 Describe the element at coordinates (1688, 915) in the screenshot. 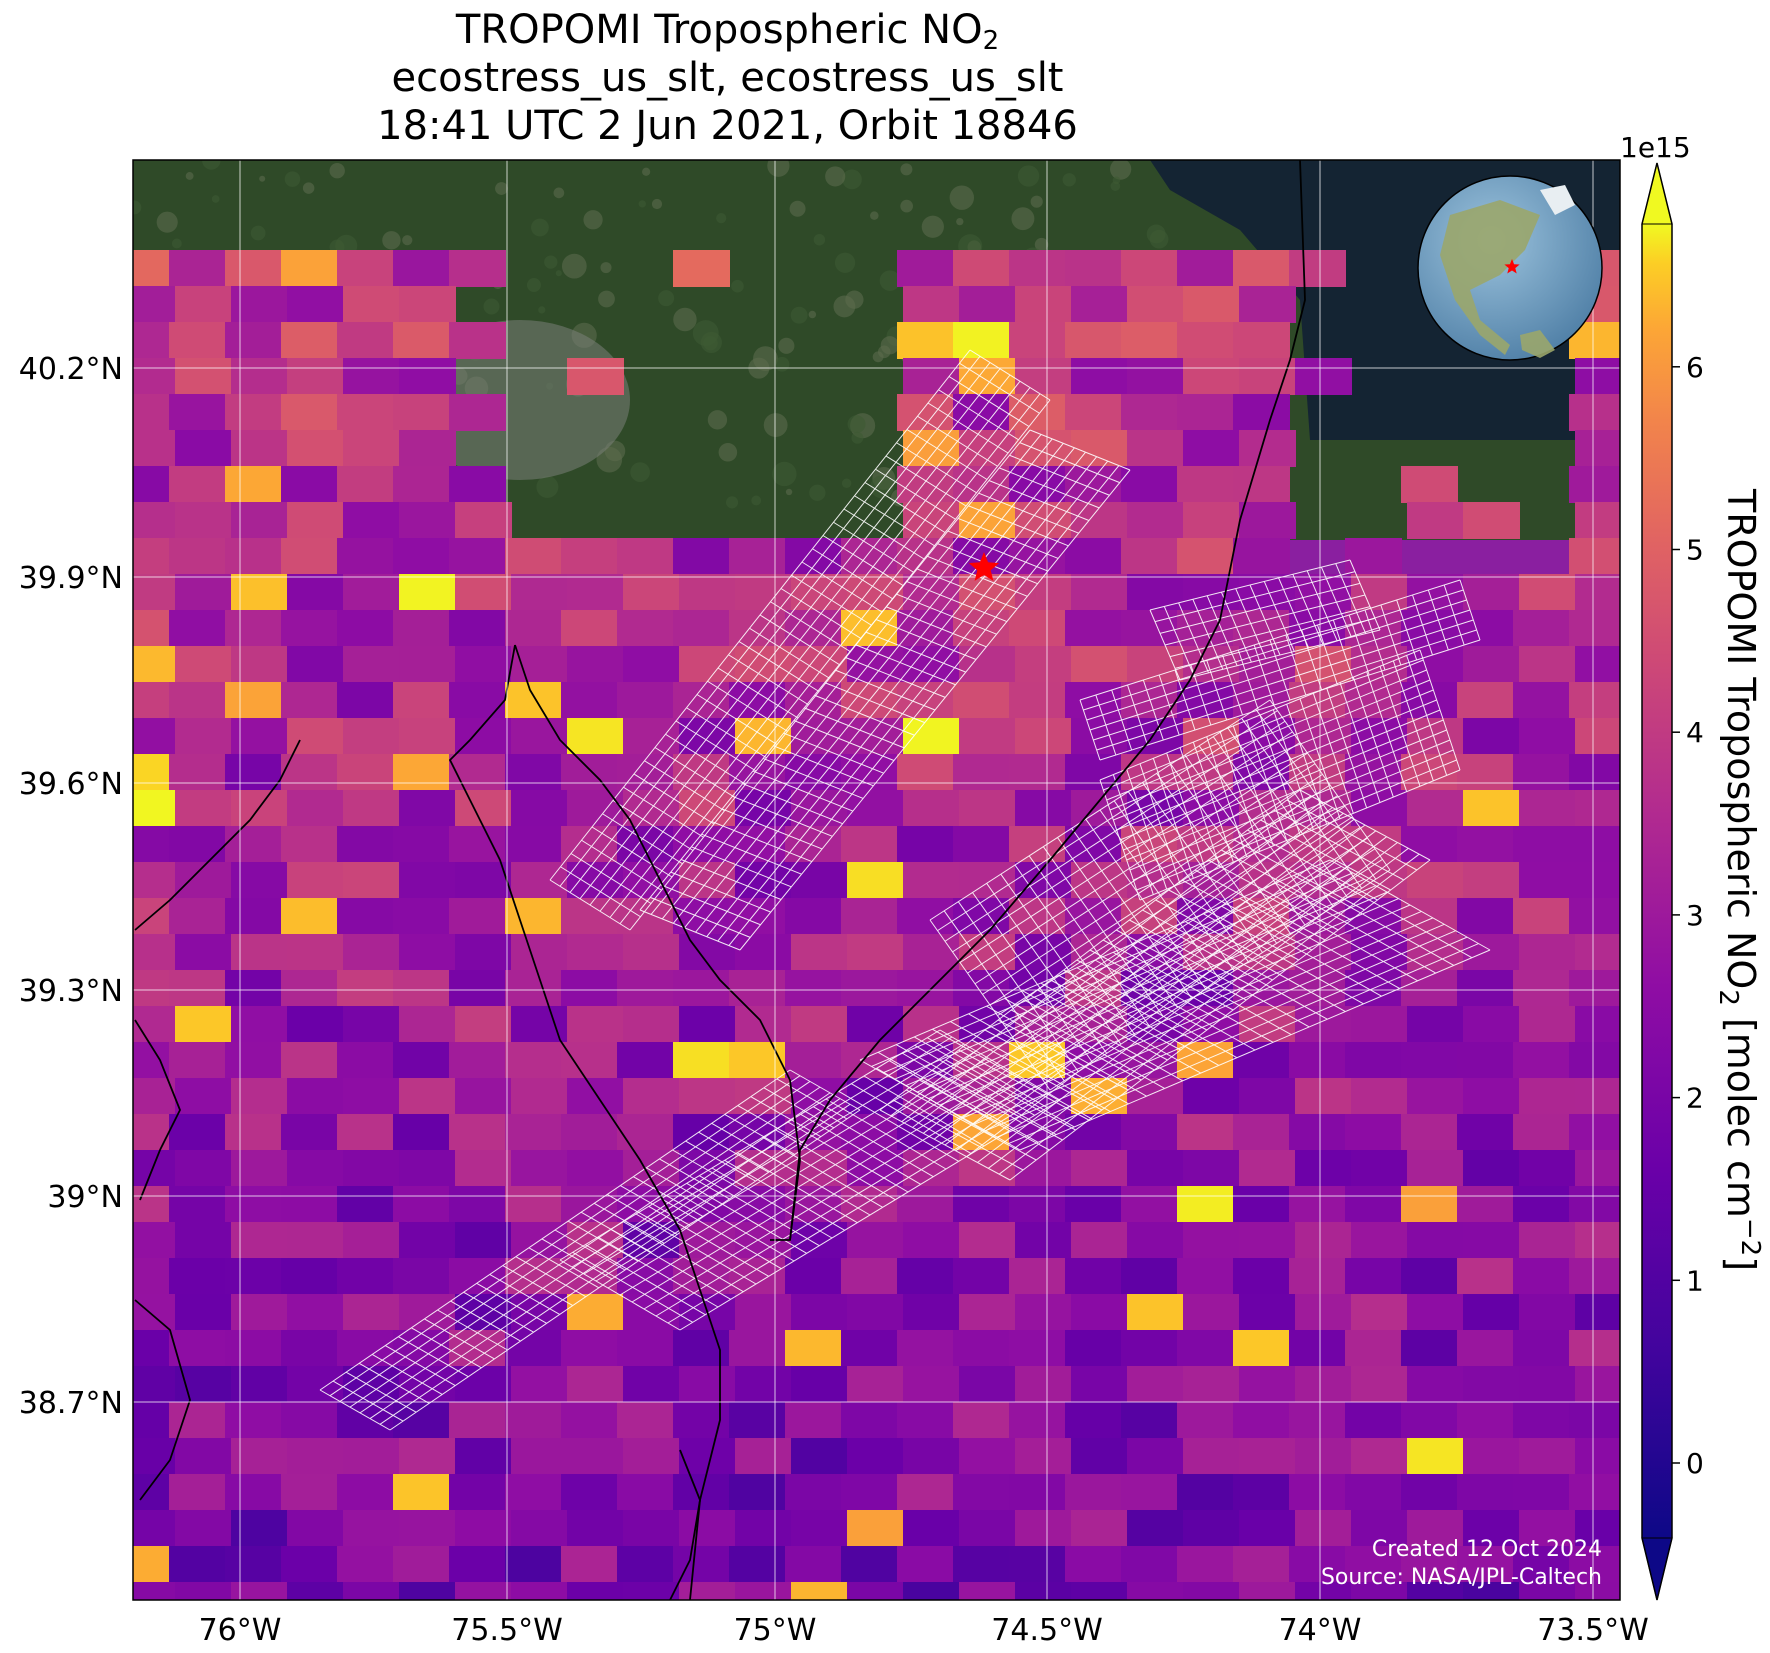

I see `colorbar-ticks: 0 1 2 3 4 5 6` at that location.